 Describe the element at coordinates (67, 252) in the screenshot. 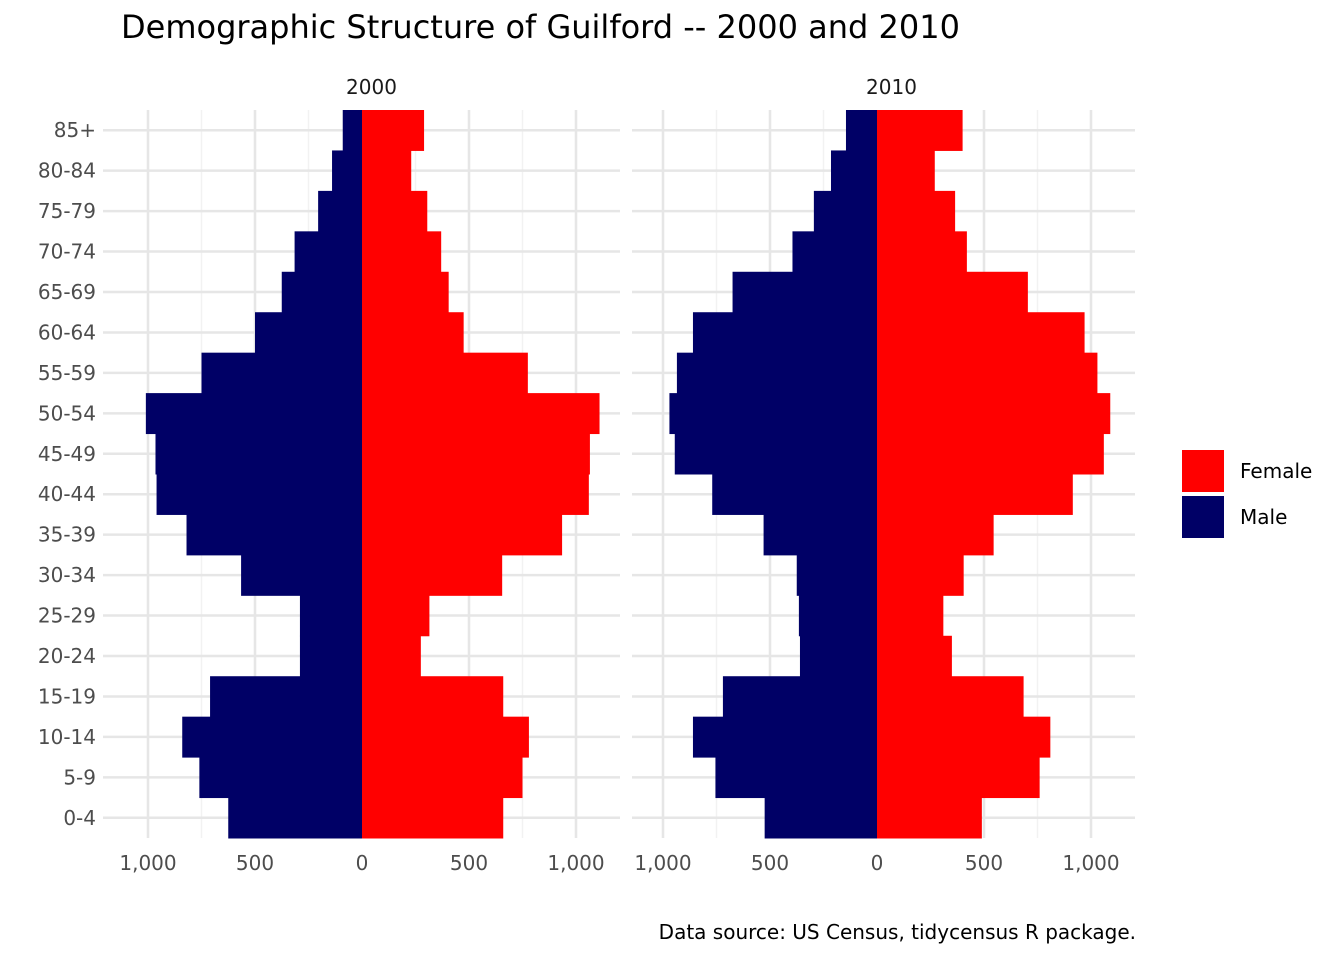

I see `y-tick-label: 70-74` at that location.